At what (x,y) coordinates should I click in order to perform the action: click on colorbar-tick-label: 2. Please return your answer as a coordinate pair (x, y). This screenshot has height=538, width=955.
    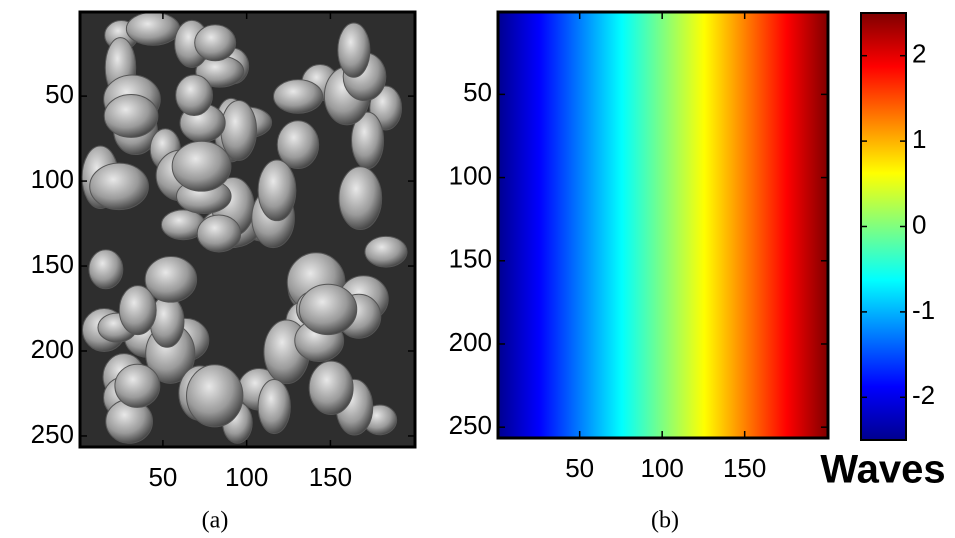
    Looking at the image, I should click on (919, 54).